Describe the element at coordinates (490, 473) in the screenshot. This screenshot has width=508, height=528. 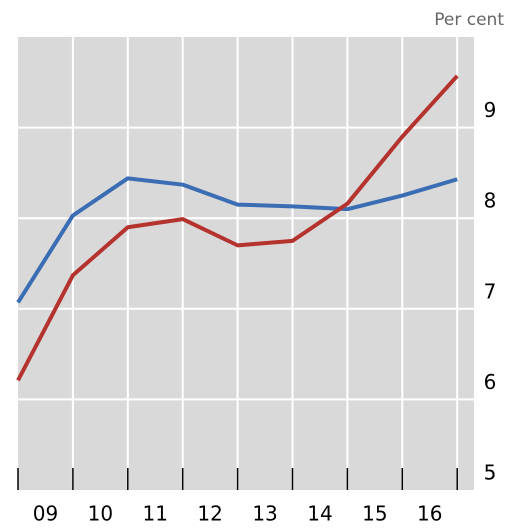
I see `y-tick-label: 5` at that location.